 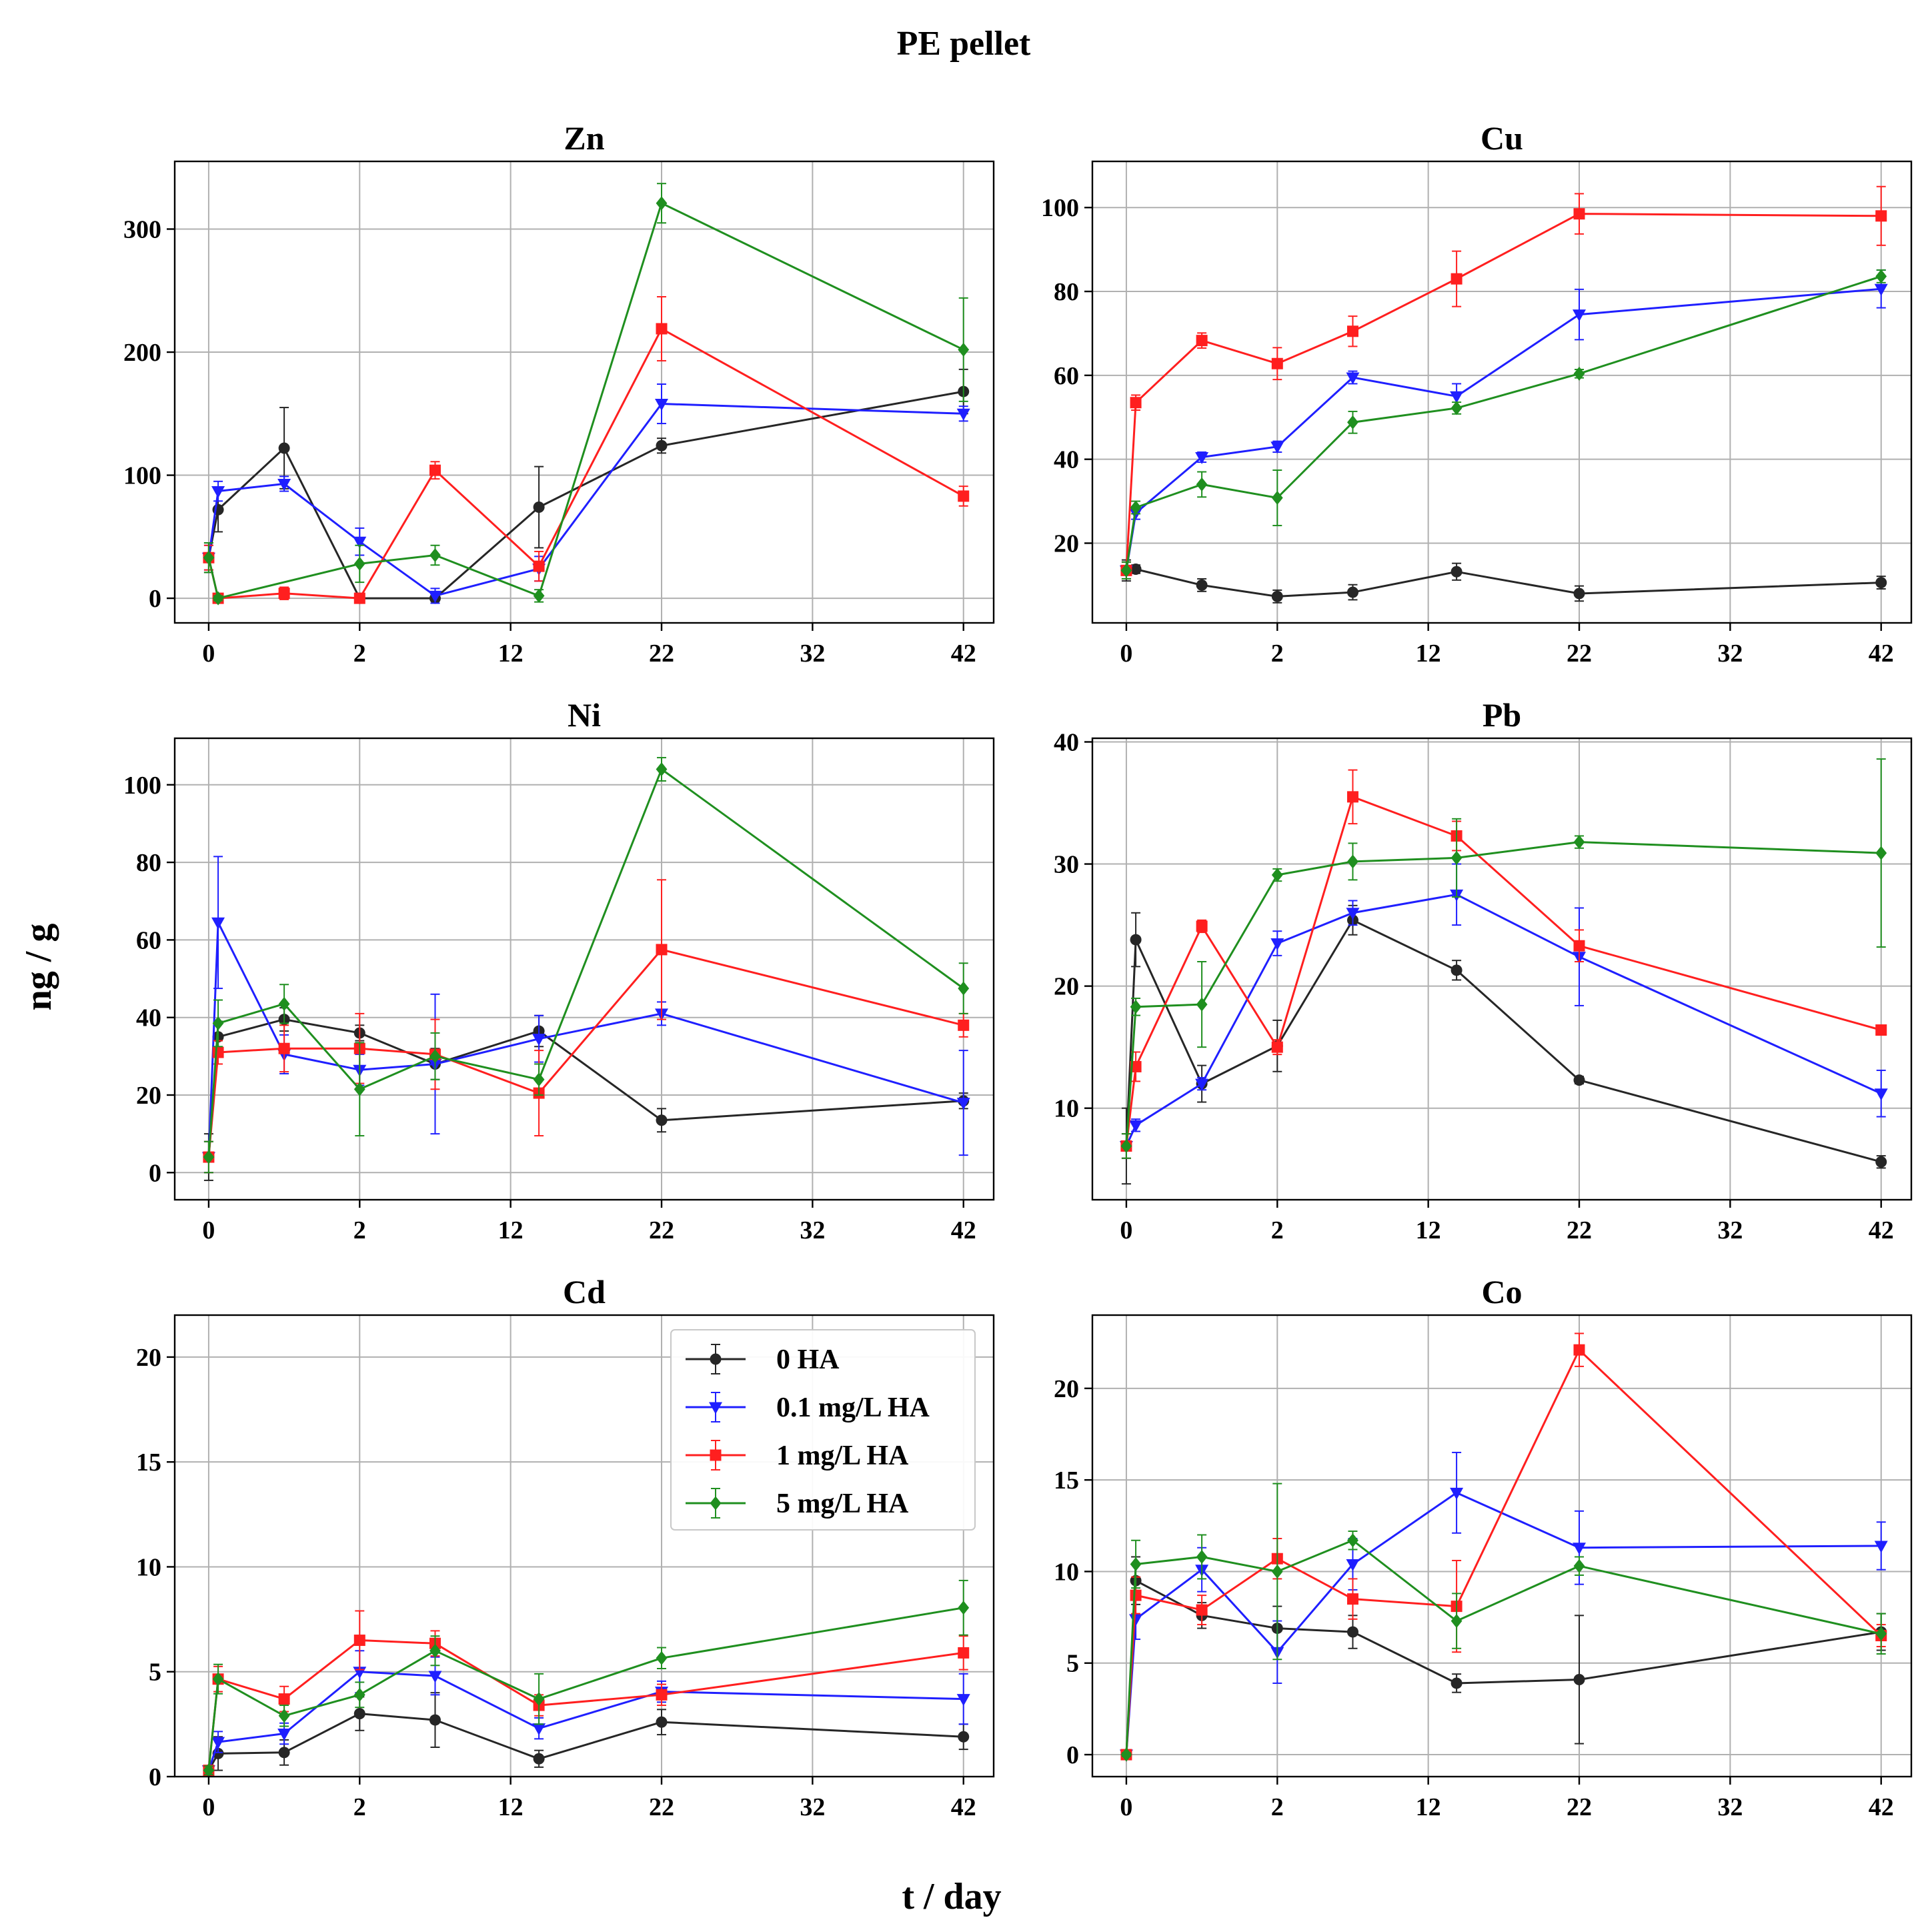 What do you see at coordinates (565, 1547) in the screenshot?
I see `subplot-cd: 0 2 12 22 32 42 0 5 10 15 20 Cd` at bounding box center [565, 1547].